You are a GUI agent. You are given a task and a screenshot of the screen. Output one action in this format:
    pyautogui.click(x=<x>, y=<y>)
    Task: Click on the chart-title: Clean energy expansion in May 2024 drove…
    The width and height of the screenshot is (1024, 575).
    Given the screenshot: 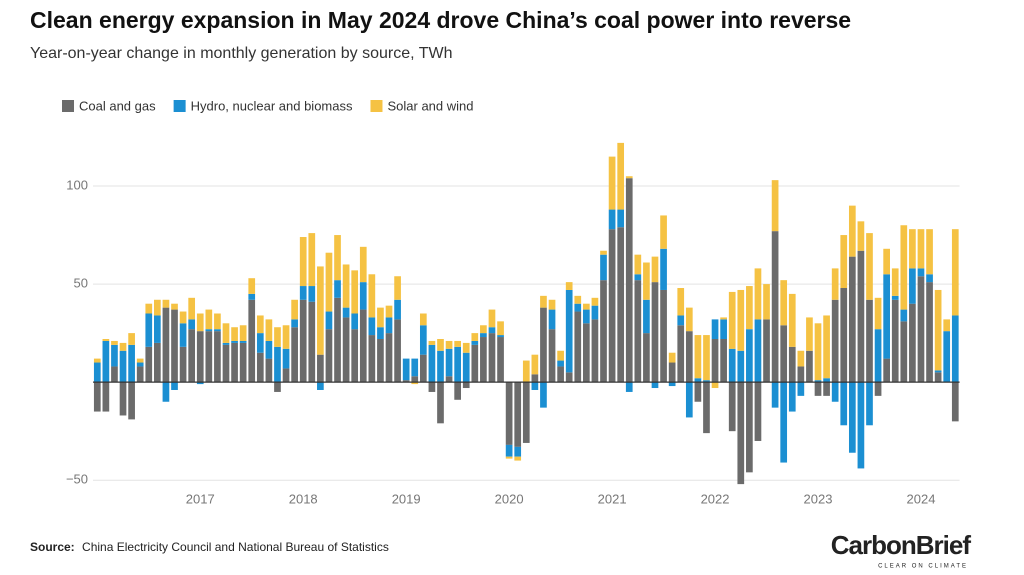 What is the action you would take?
    pyautogui.click(x=440, y=20)
    